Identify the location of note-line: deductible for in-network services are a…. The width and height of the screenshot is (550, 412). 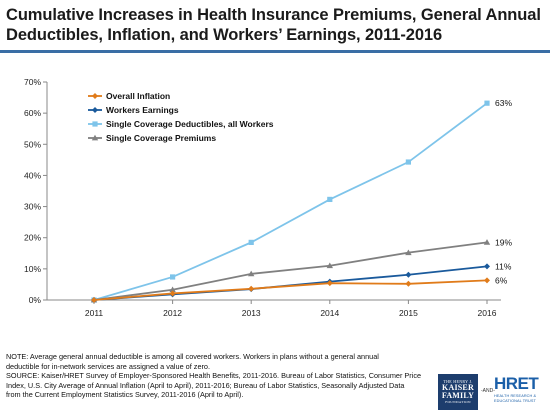
(108, 366).